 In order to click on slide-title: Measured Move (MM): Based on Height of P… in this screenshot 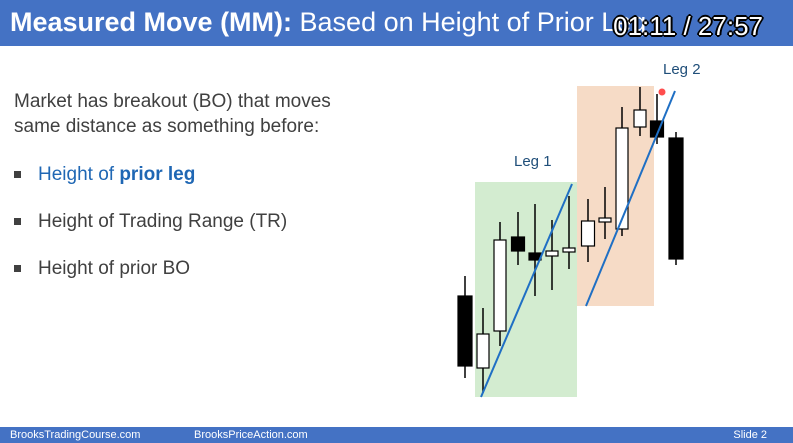, I will do `click(328, 22)`.